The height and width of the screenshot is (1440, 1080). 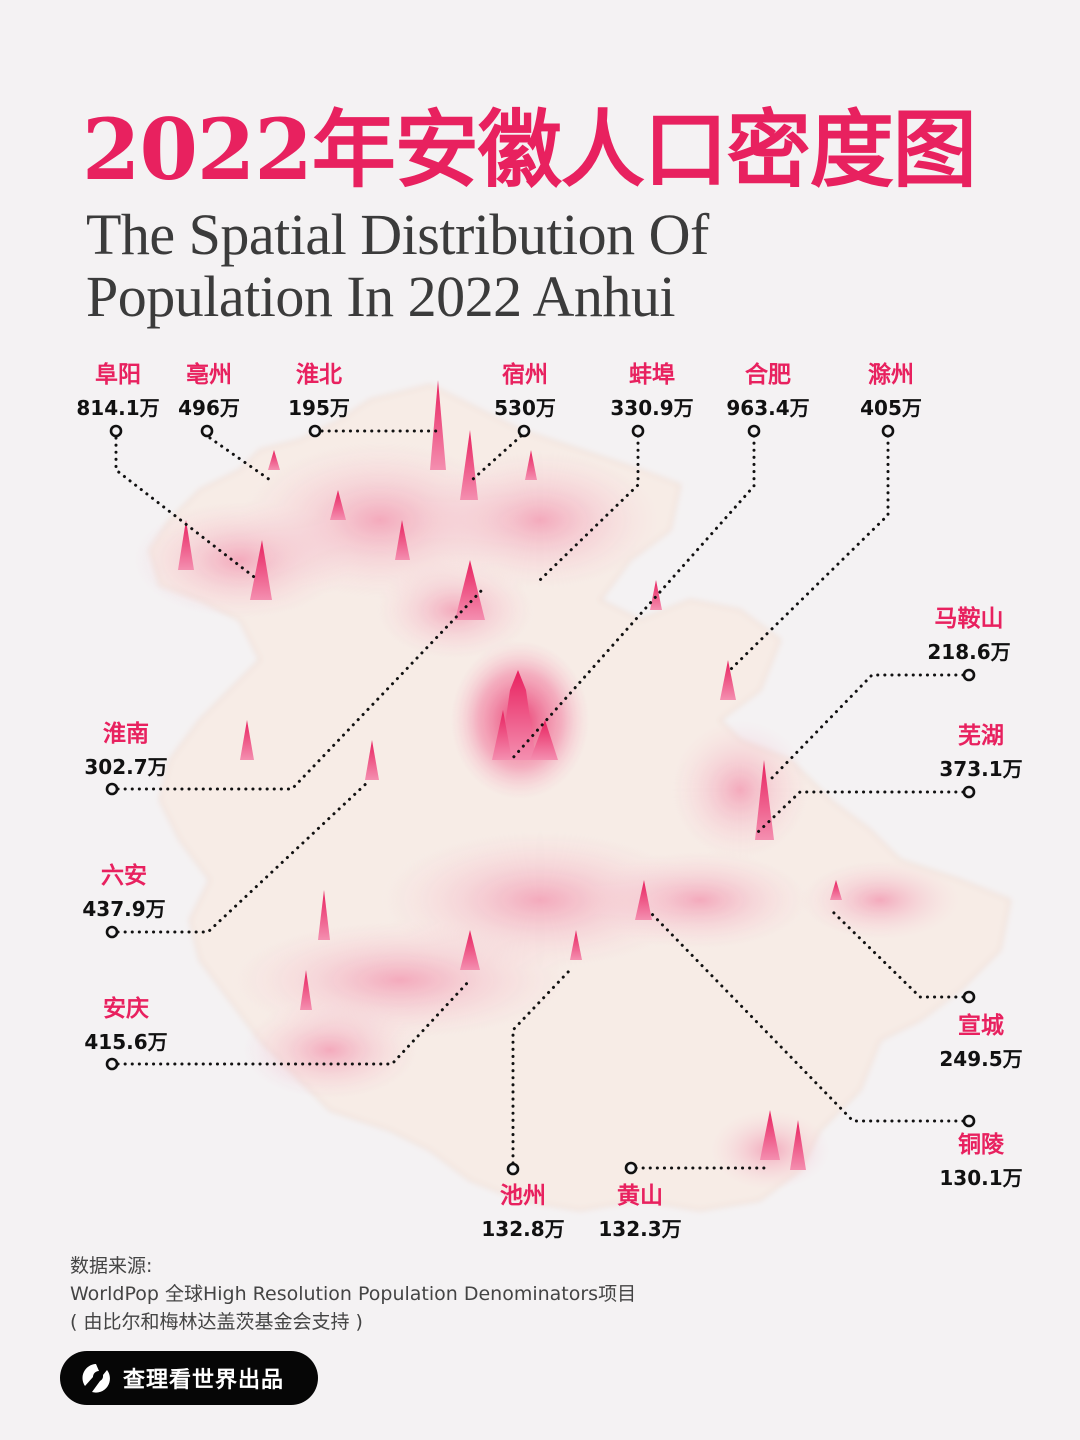 What do you see at coordinates (513, 1169) in the screenshot?
I see `endpoint-chizhou` at bounding box center [513, 1169].